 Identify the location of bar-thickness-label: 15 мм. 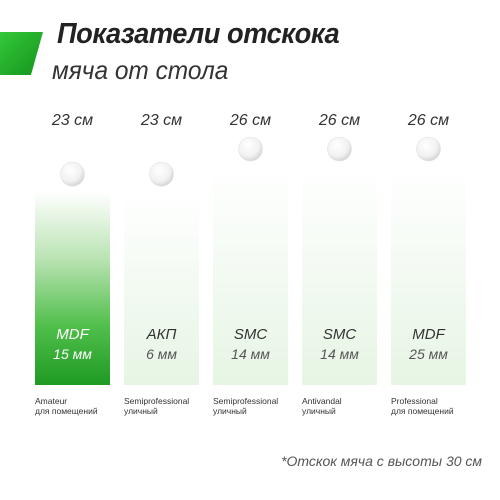
(72, 354).